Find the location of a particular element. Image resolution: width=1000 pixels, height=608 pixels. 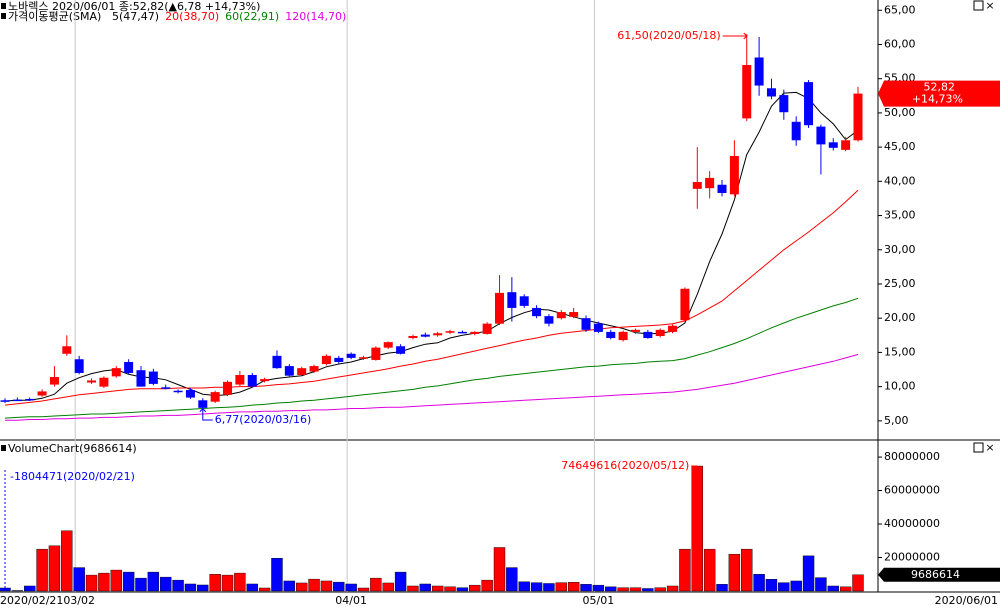

x-tick-label: 2020/02/21 is located at coordinates (31, 600).